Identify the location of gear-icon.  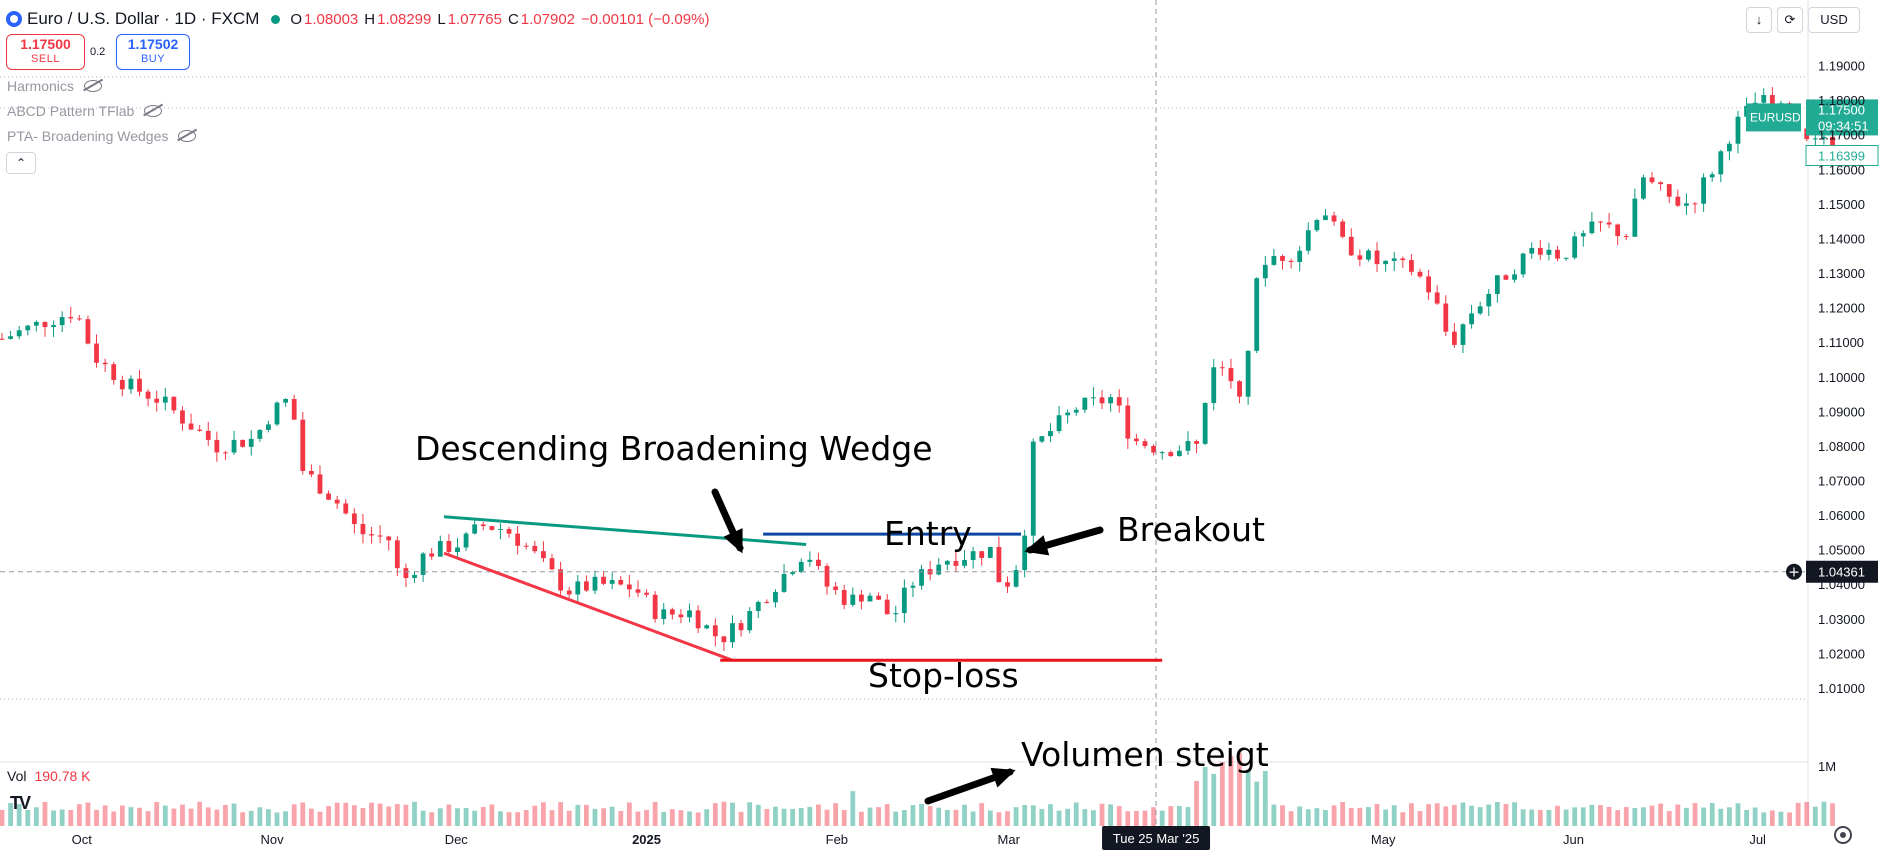
(1843, 835).